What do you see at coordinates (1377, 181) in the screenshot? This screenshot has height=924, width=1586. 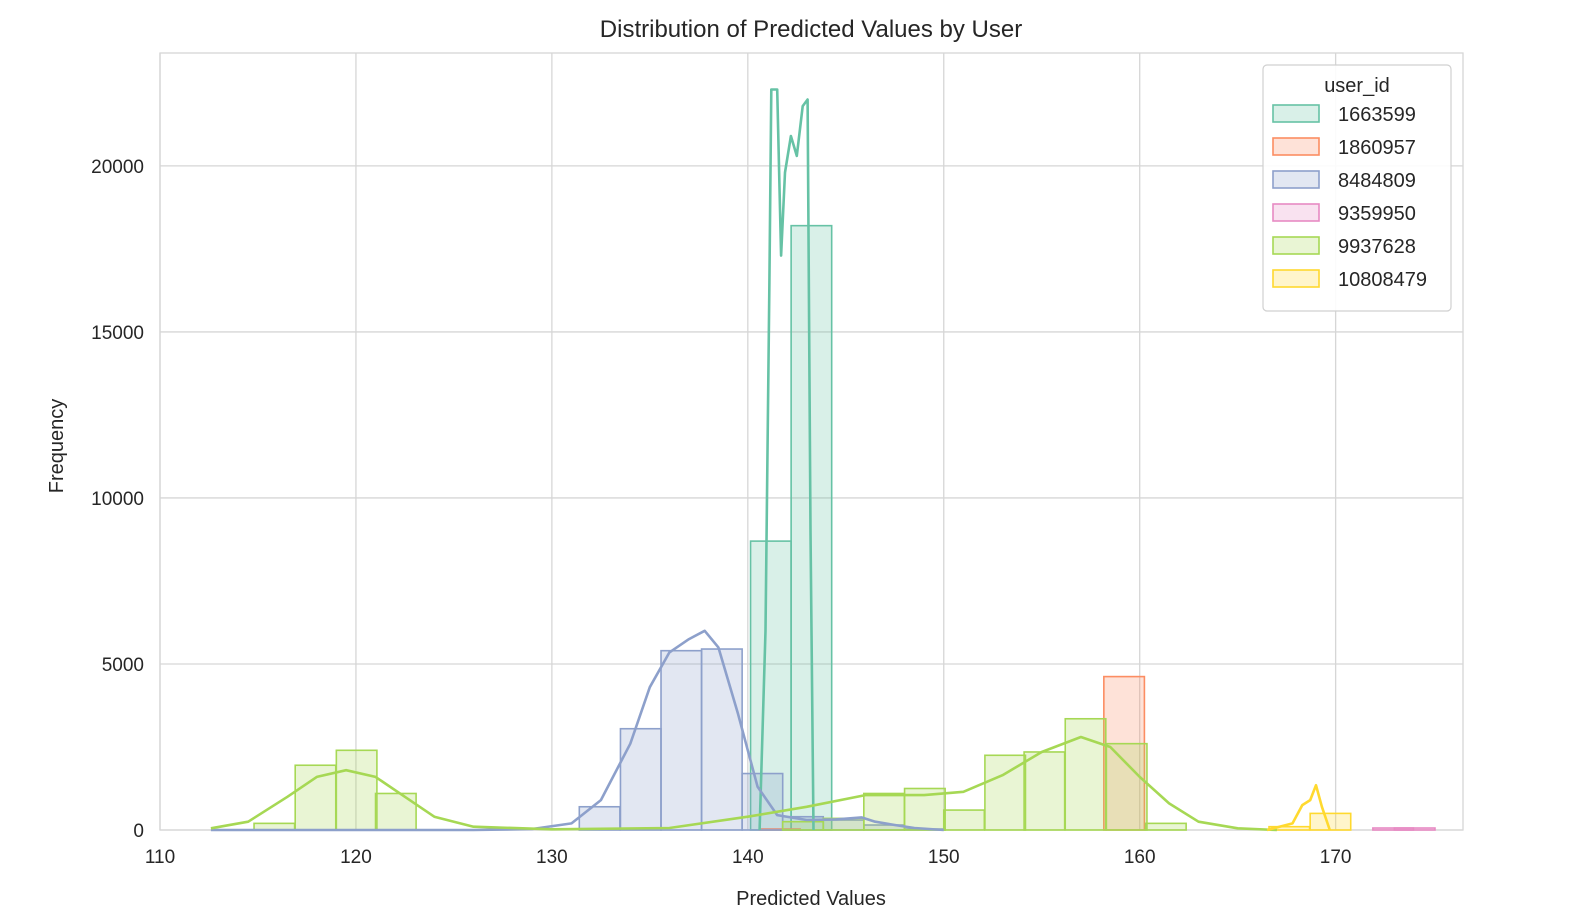 I see `legend-label-8484809: 8484809` at bounding box center [1377, 181].